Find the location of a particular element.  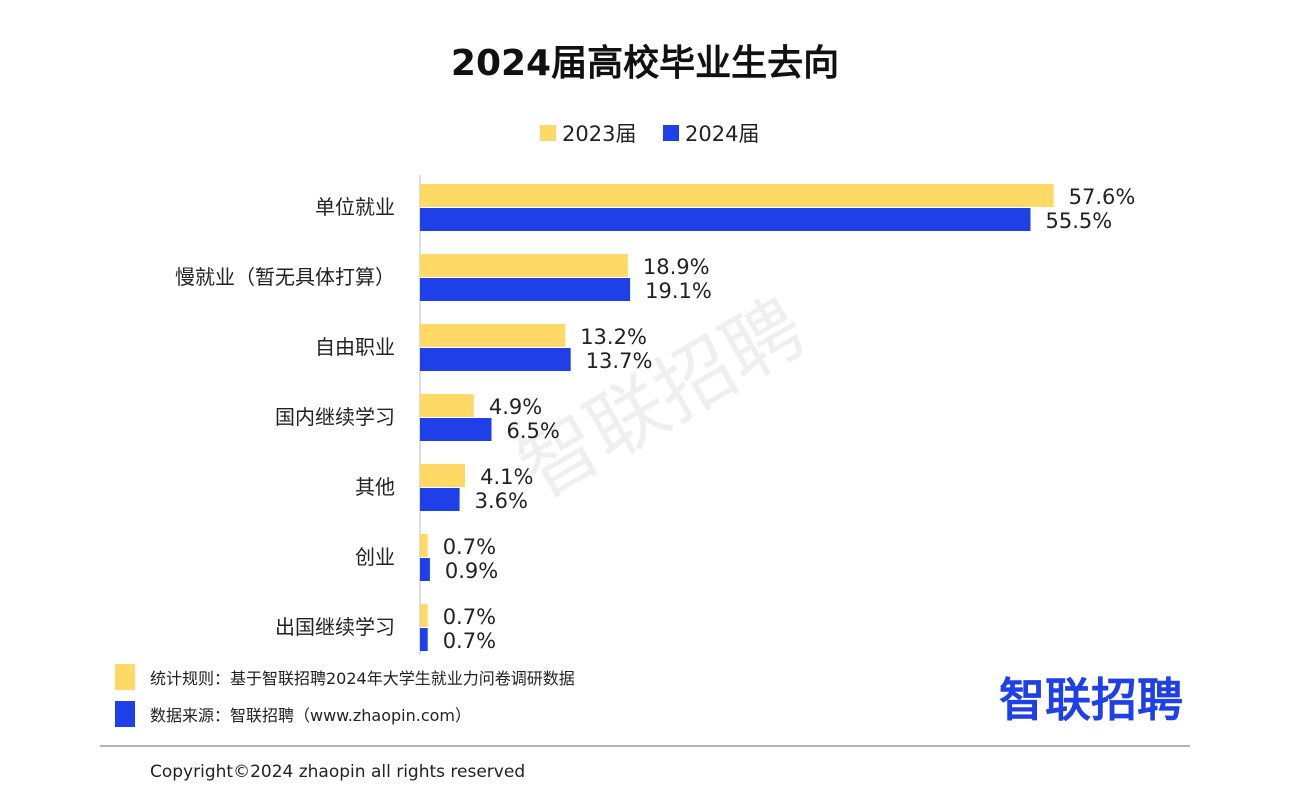

watermark: 智联招聘 is located at coordinates (662, 400).